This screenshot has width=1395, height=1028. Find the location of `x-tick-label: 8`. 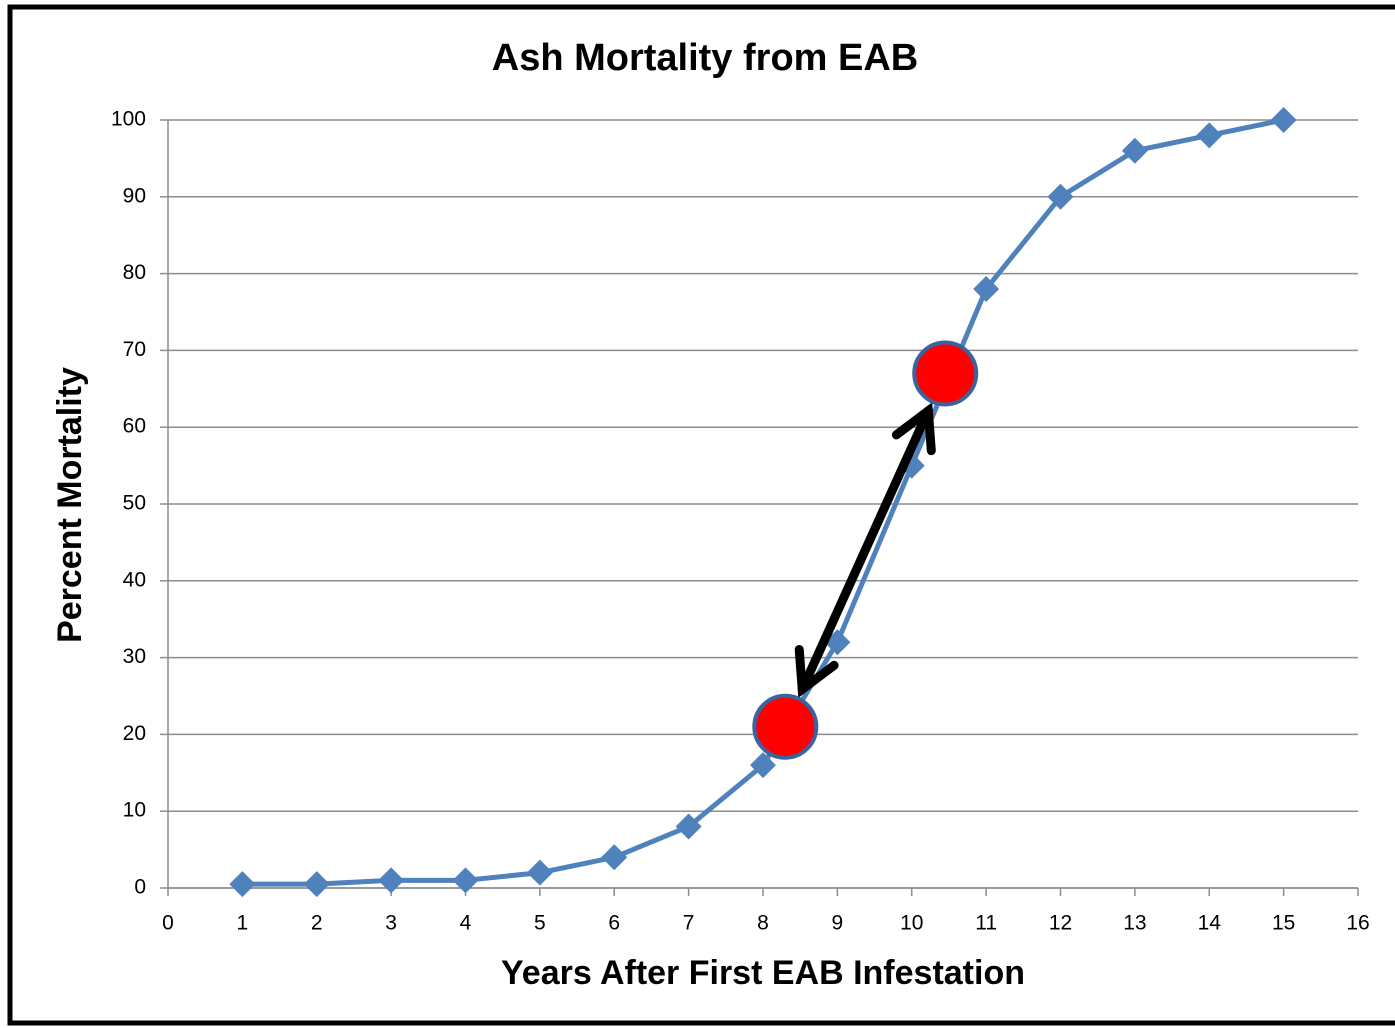

x-tick-label: 8 is located at coordinates (763, 923).